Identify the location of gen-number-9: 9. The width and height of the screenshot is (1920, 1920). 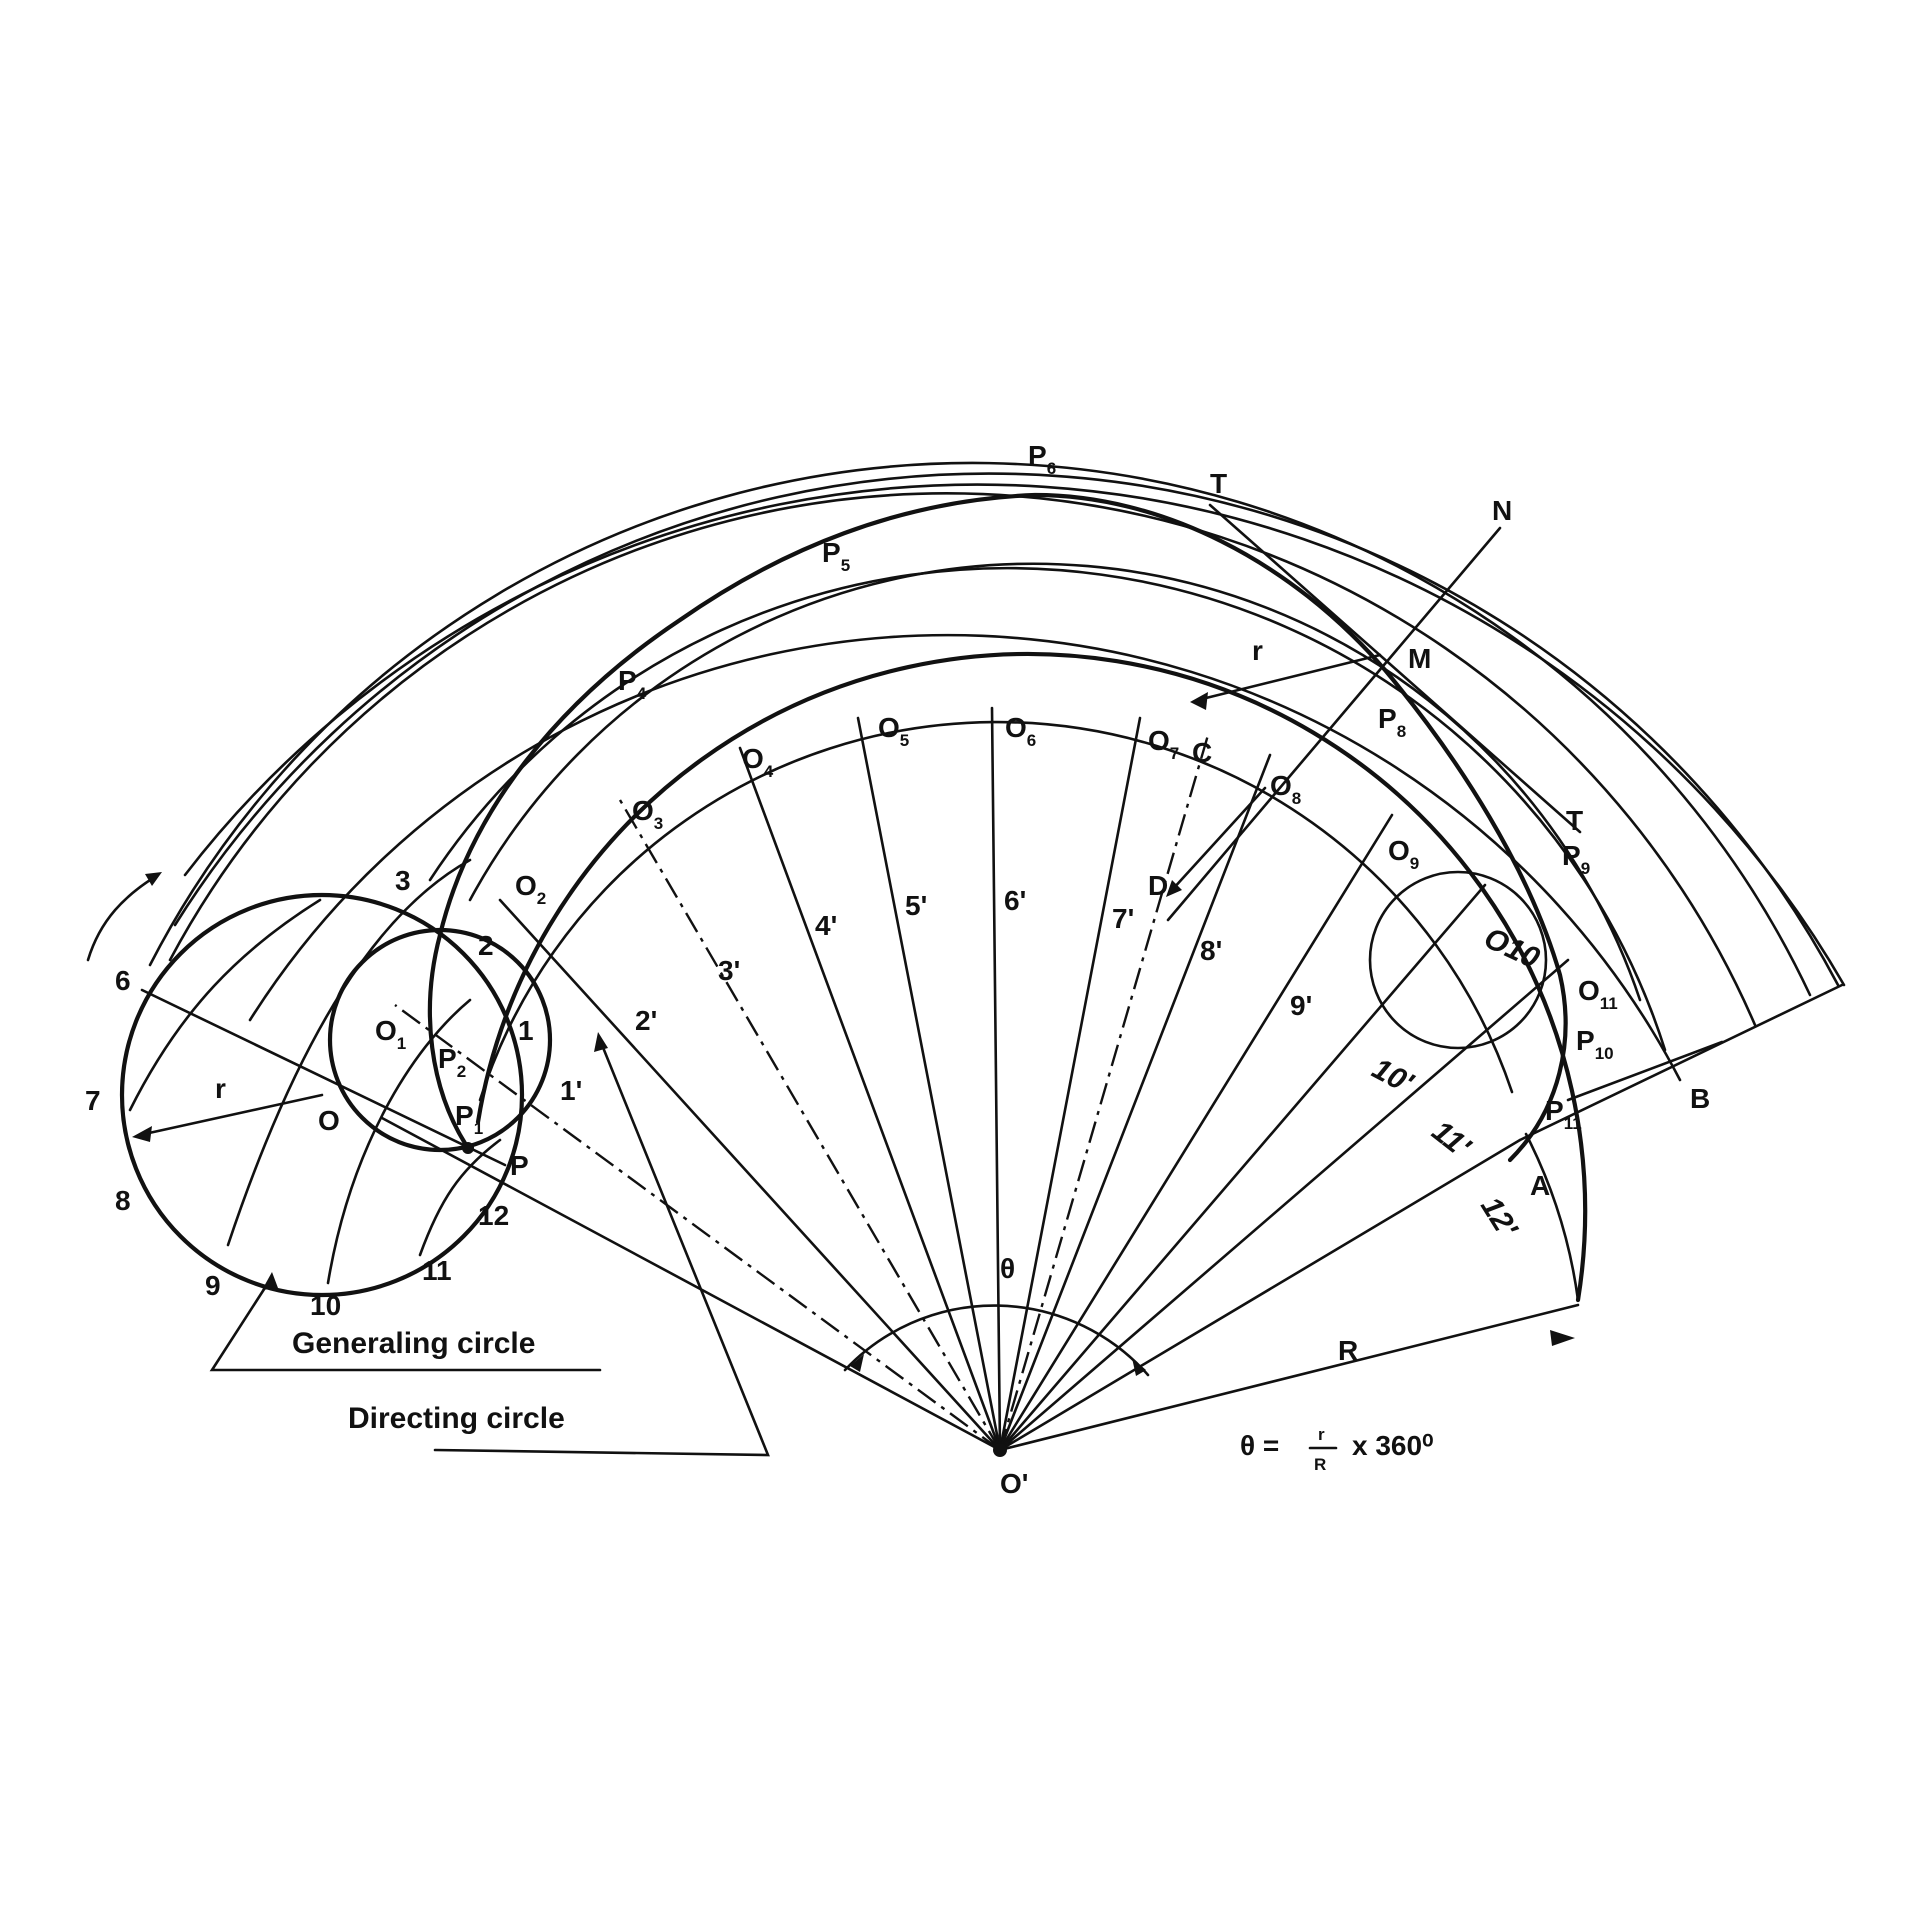
(213, 1285).